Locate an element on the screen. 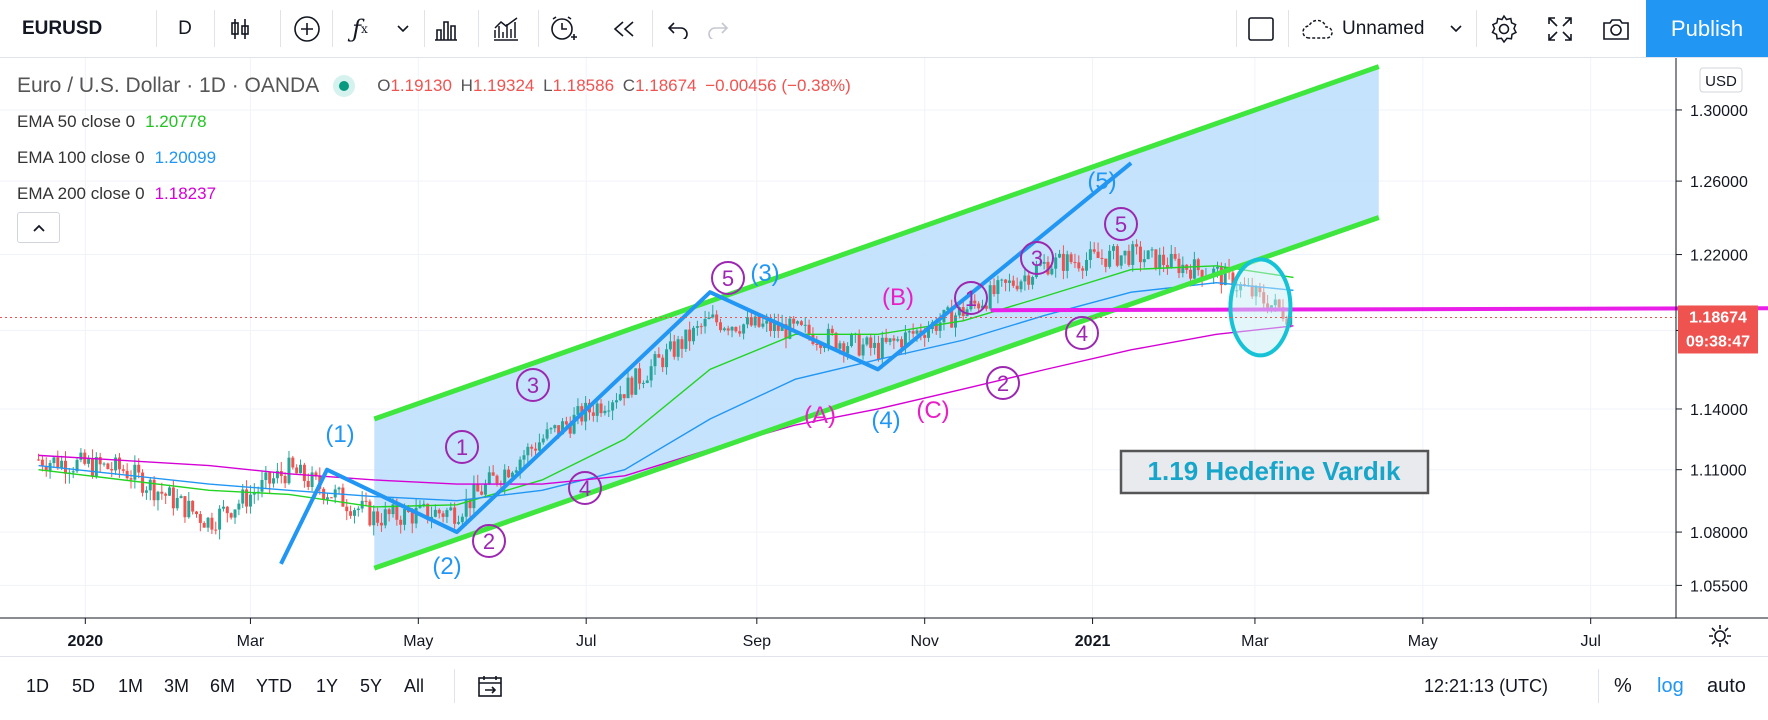 This screenshot has height=720, width=1768. redo-icon is located at coordinates (718, 28).